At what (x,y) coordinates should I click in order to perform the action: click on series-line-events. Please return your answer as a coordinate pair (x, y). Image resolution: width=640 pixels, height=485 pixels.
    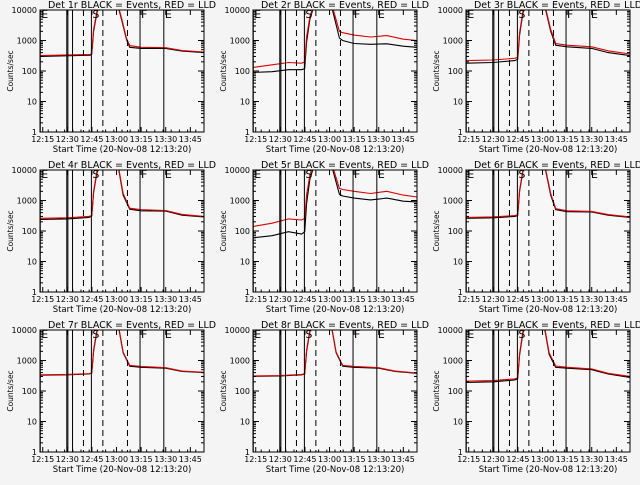
    Looking at the image, I should click on (335, 41).